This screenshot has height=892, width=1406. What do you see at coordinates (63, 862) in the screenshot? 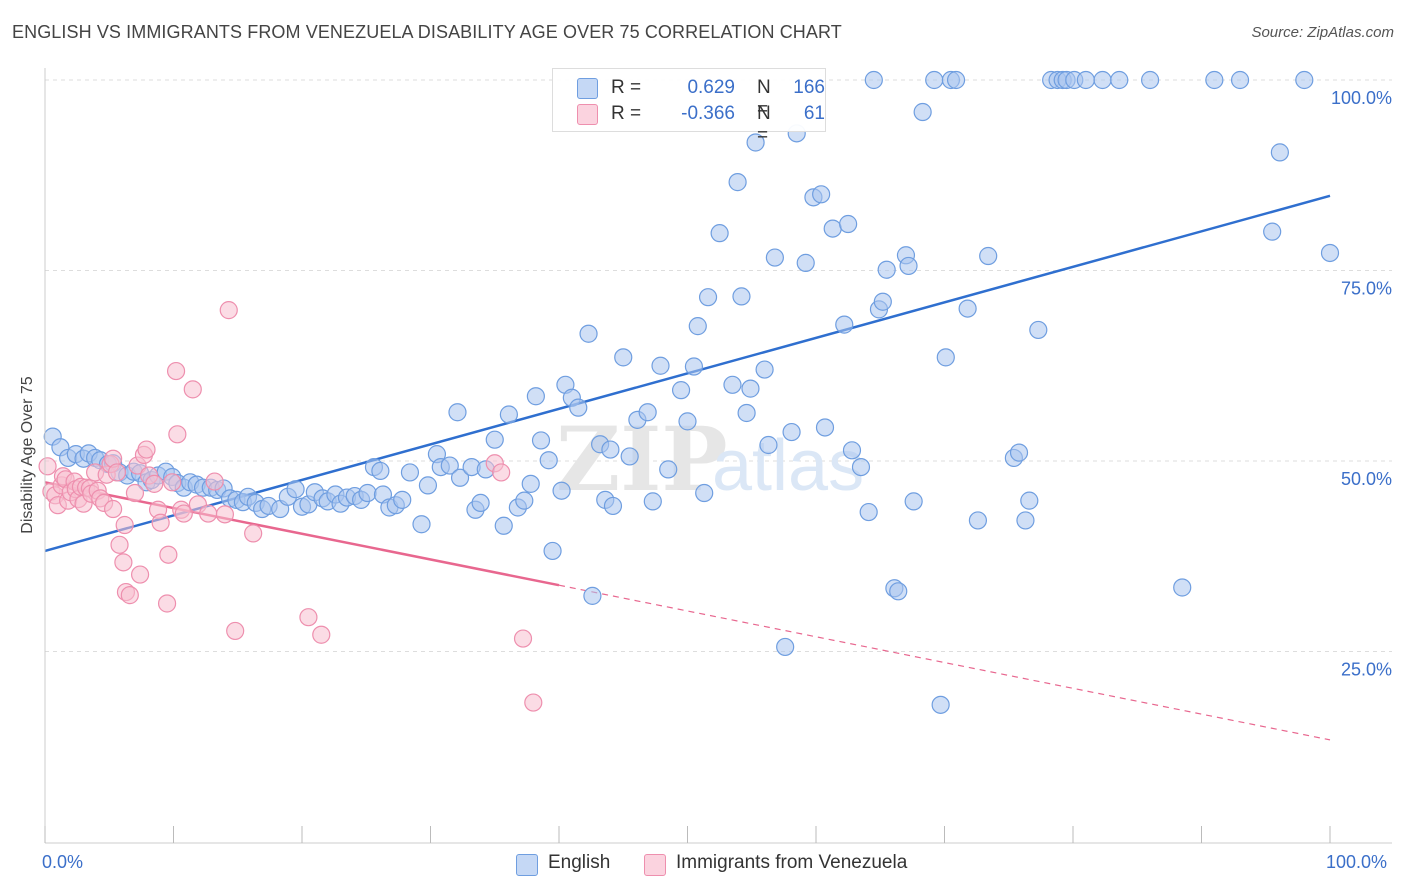
I see `x-tick-label-min: 0.0%` at bounding box center [63, 862].